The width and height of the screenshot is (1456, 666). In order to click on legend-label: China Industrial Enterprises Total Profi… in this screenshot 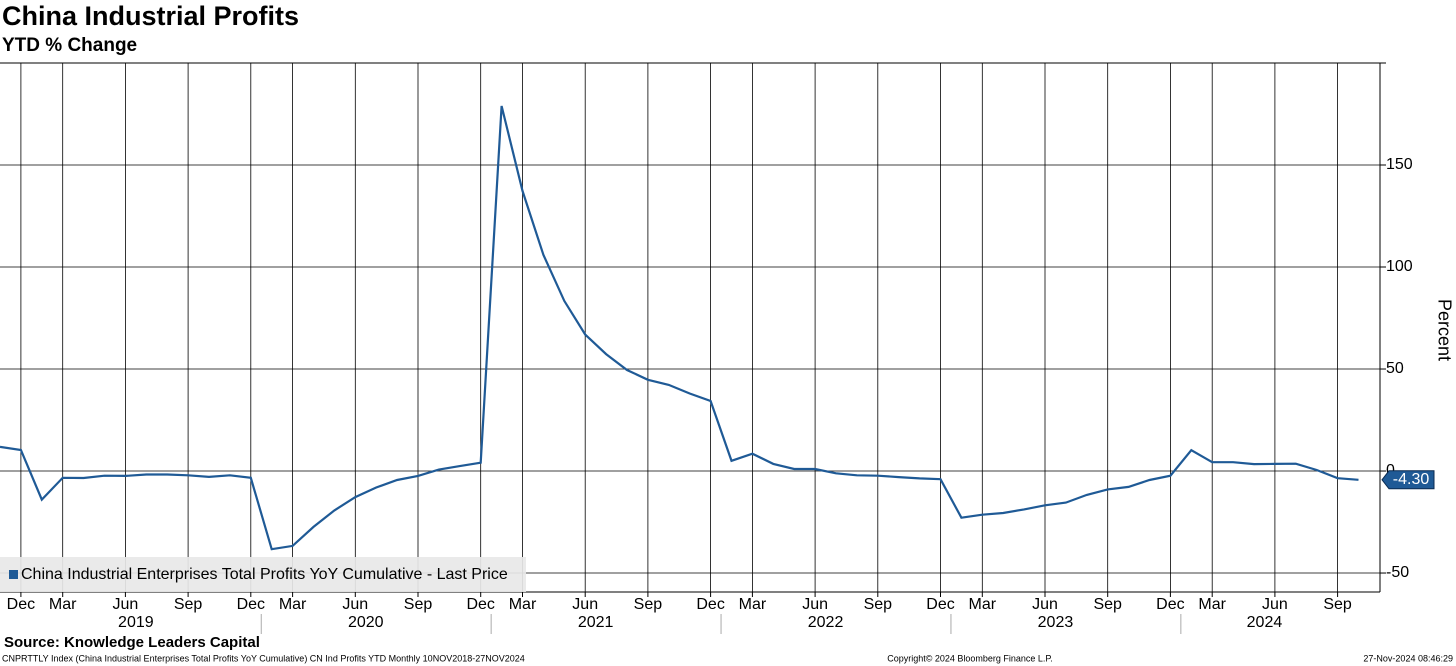, I will do `click(264, 574)`.